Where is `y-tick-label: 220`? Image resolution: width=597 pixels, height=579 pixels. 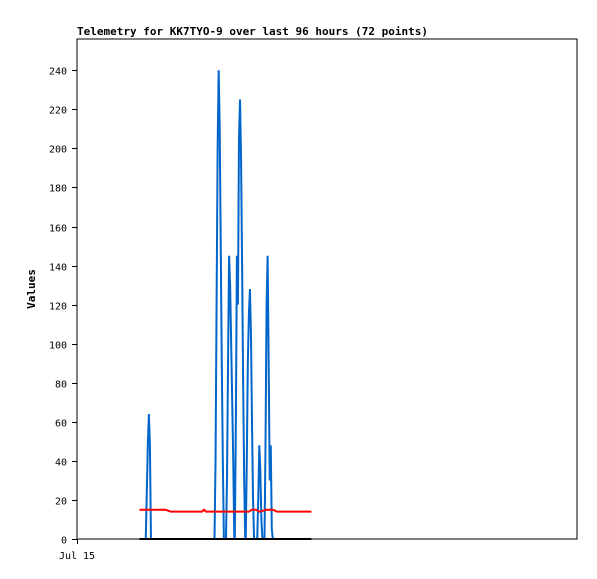
y-tick-label: 220 is located at coordinates (58, 111).